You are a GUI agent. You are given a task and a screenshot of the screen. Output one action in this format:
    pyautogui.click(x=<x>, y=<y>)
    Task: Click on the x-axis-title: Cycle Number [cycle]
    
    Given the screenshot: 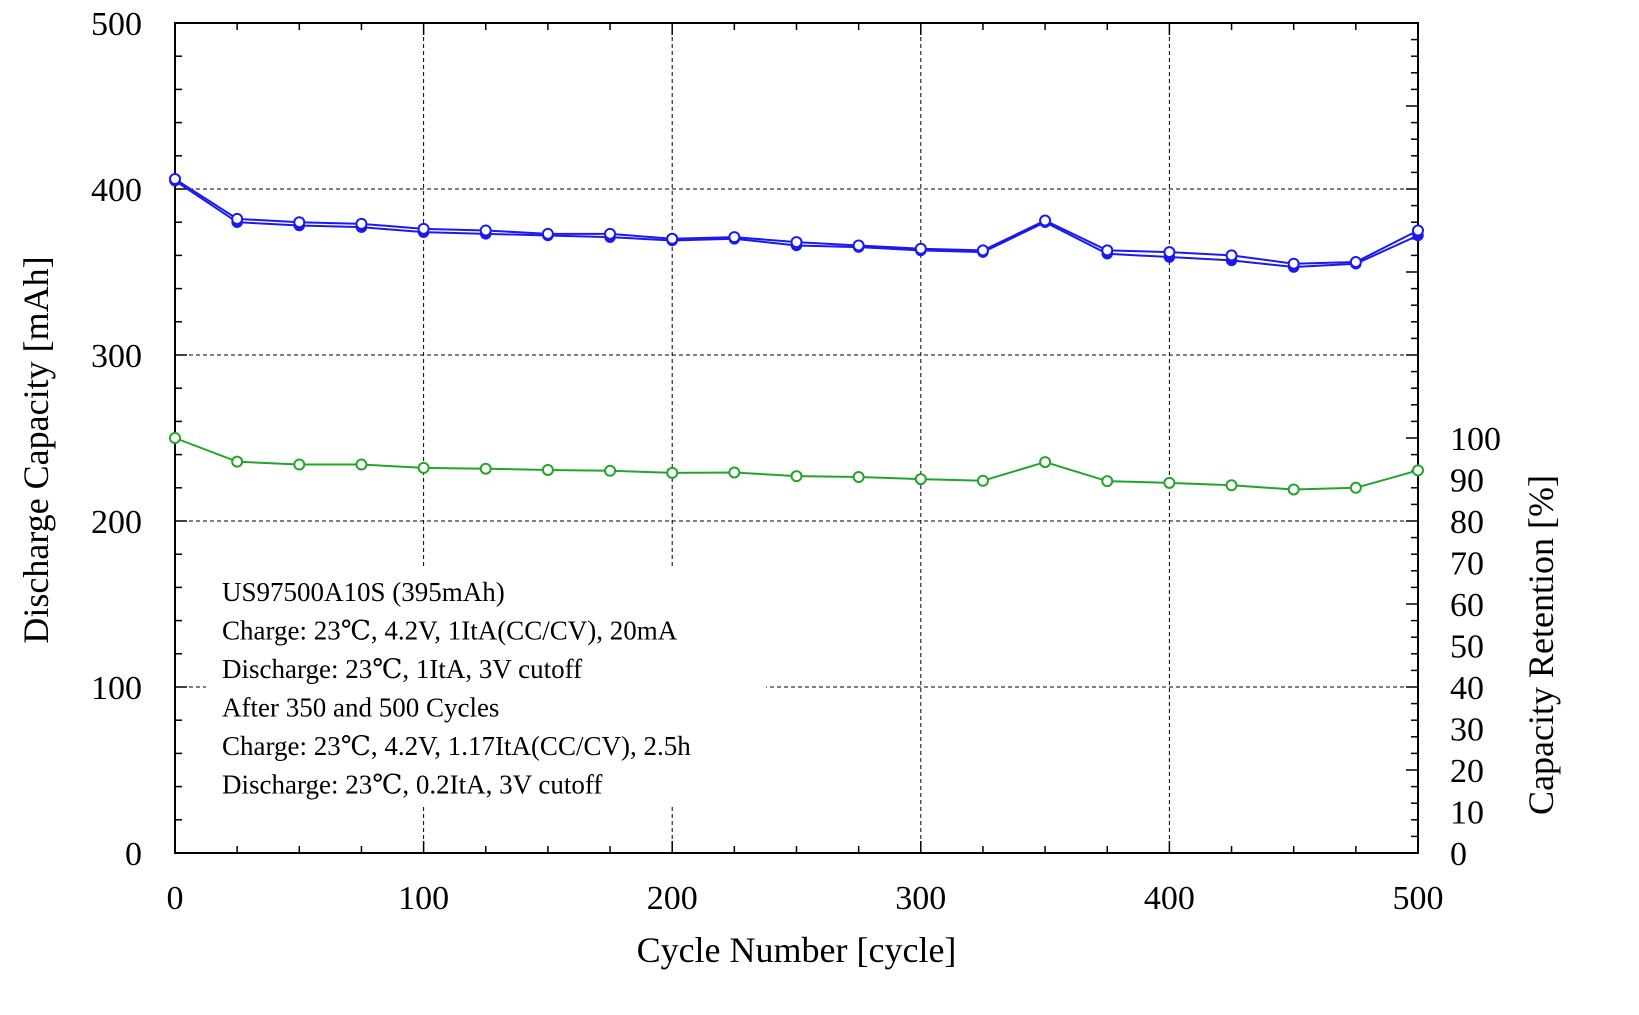 What is the action you would take?
    pyautogui.click(x=797, y=950)
    